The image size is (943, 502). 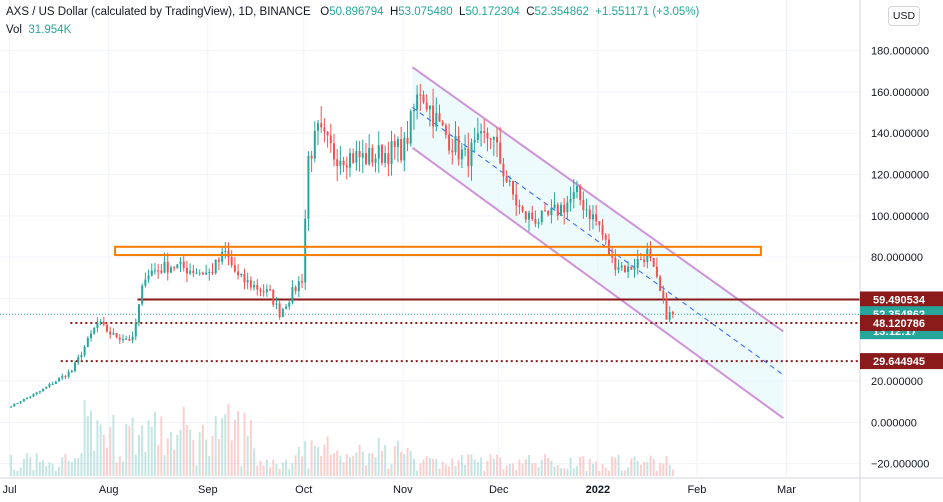 What do you see at coordinates (303, 490) in the screenshot?
I see `x-tick-label: Oct` at bounding box center [303, 490].